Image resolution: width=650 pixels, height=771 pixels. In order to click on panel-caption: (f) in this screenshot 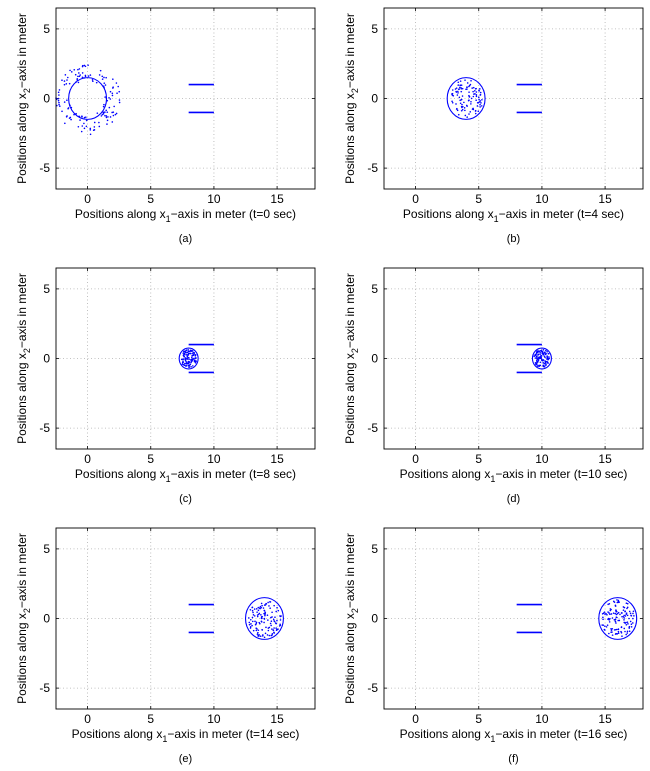, I will do `click(513, 759)`.